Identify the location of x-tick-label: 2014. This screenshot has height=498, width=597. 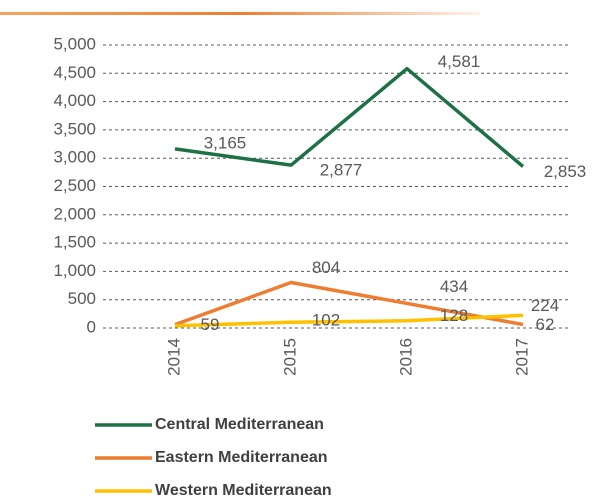
(173, 357).